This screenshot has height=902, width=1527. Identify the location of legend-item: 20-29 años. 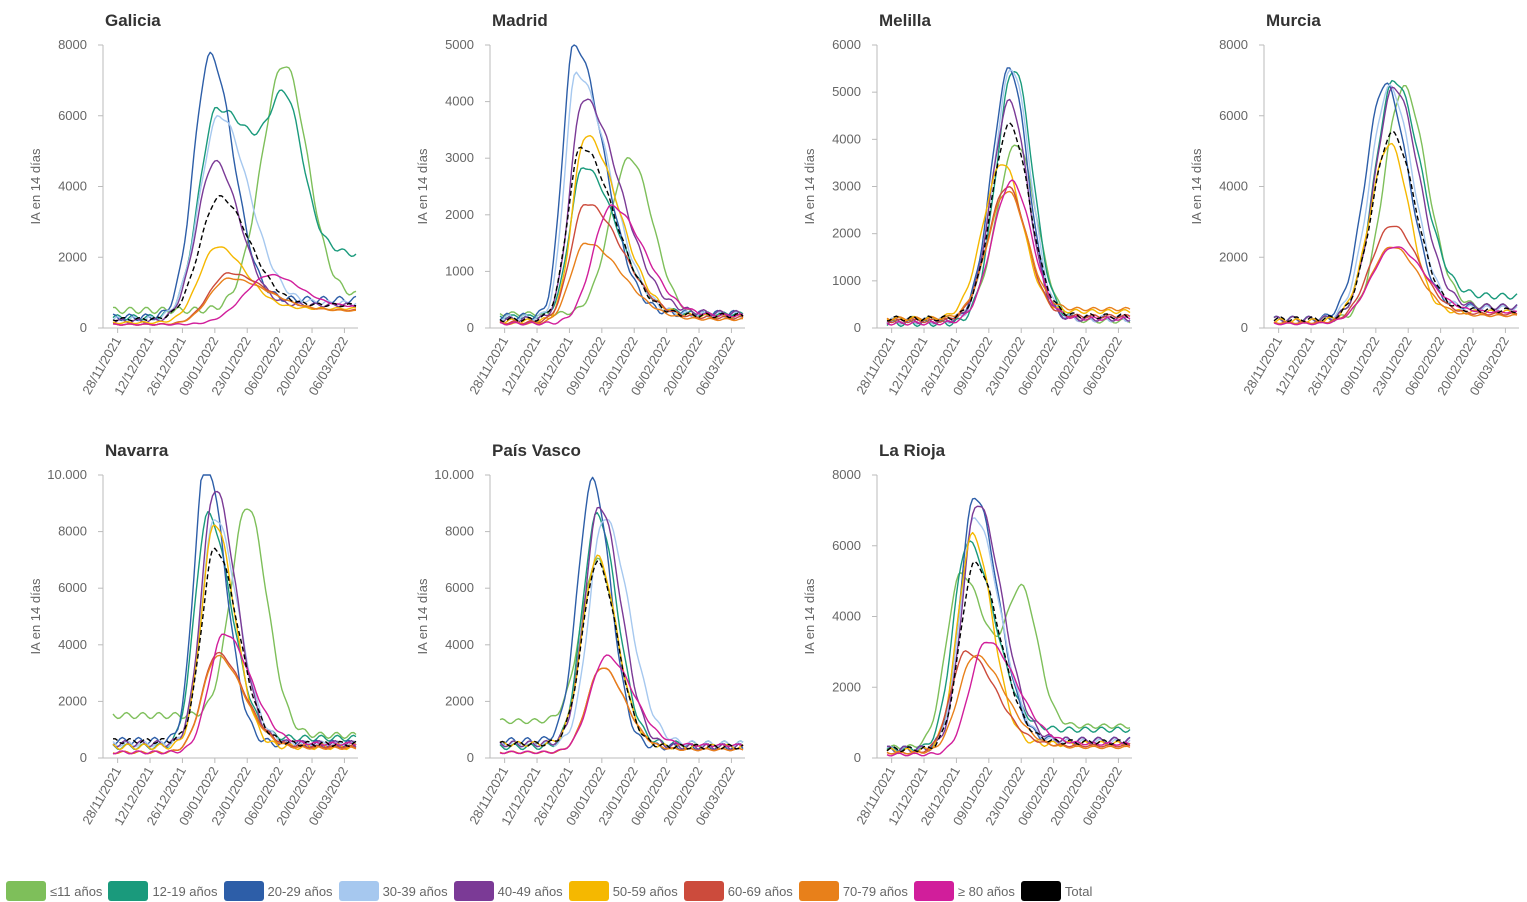
(278, 891).